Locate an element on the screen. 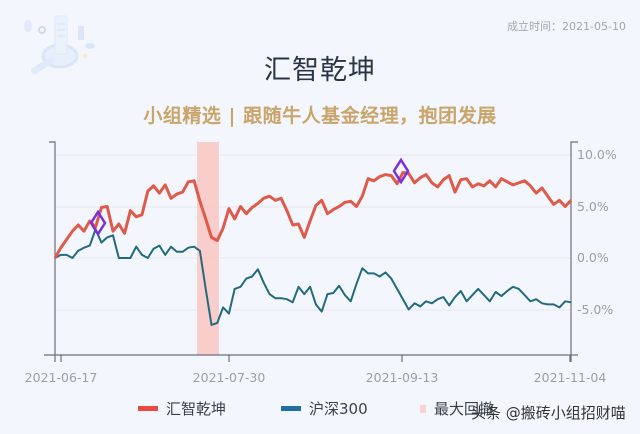 The width and height of the screenshot is (640, 434). legend-item-drawdown: 最大回撤 is located at coordinates (457, 408).